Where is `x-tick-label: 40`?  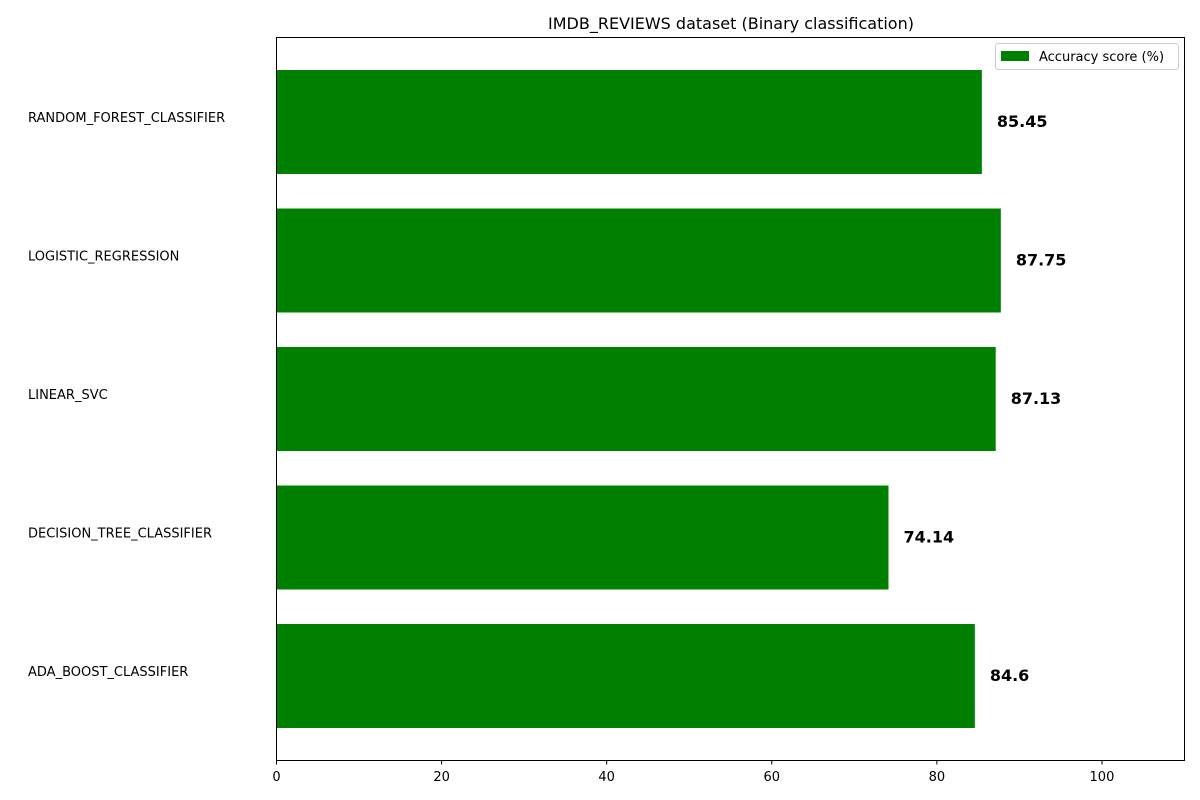 x-tick-label: 40 is located at coordinates (606, 777).